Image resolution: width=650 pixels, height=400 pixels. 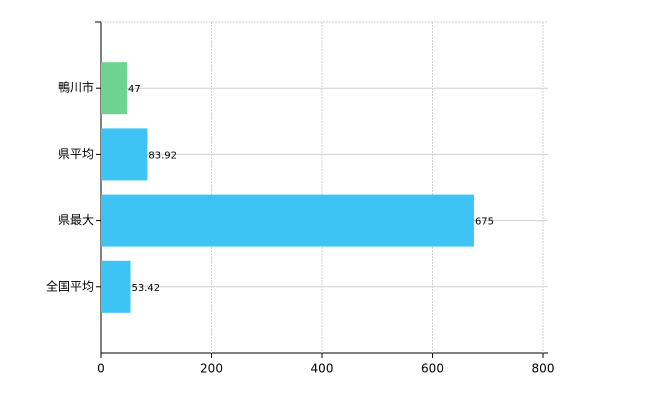 I want to click on x-tick-label: 400, so click(x=322, y=369).